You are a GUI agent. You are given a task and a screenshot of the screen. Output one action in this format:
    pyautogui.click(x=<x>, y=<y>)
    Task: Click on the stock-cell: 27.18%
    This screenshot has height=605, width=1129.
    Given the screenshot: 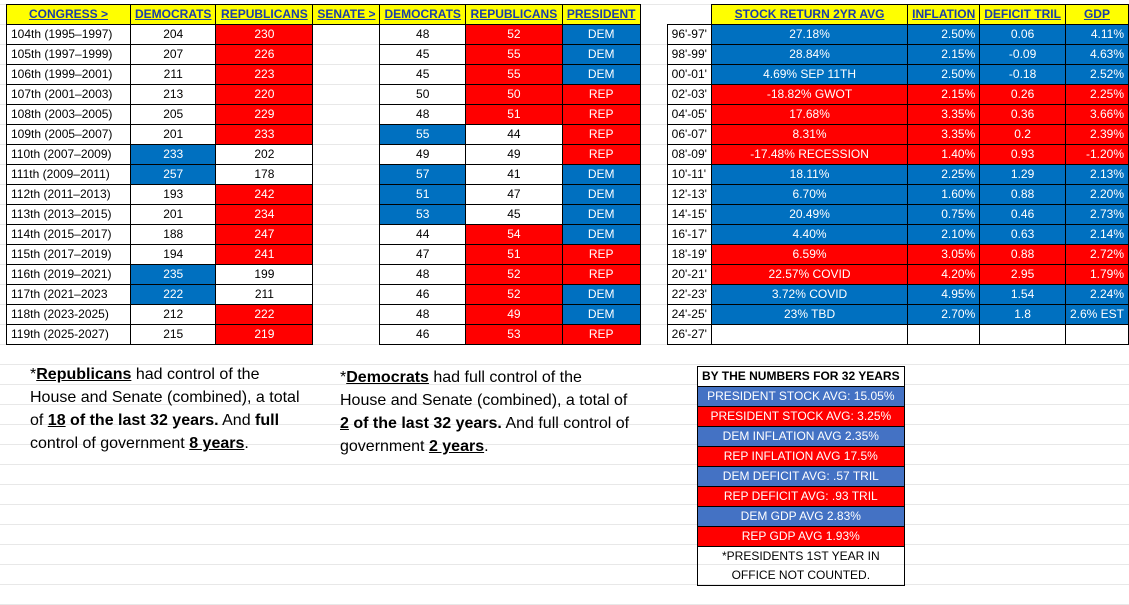 What is the action you would take?
    pyautogui.click(x=809, y=34)
    